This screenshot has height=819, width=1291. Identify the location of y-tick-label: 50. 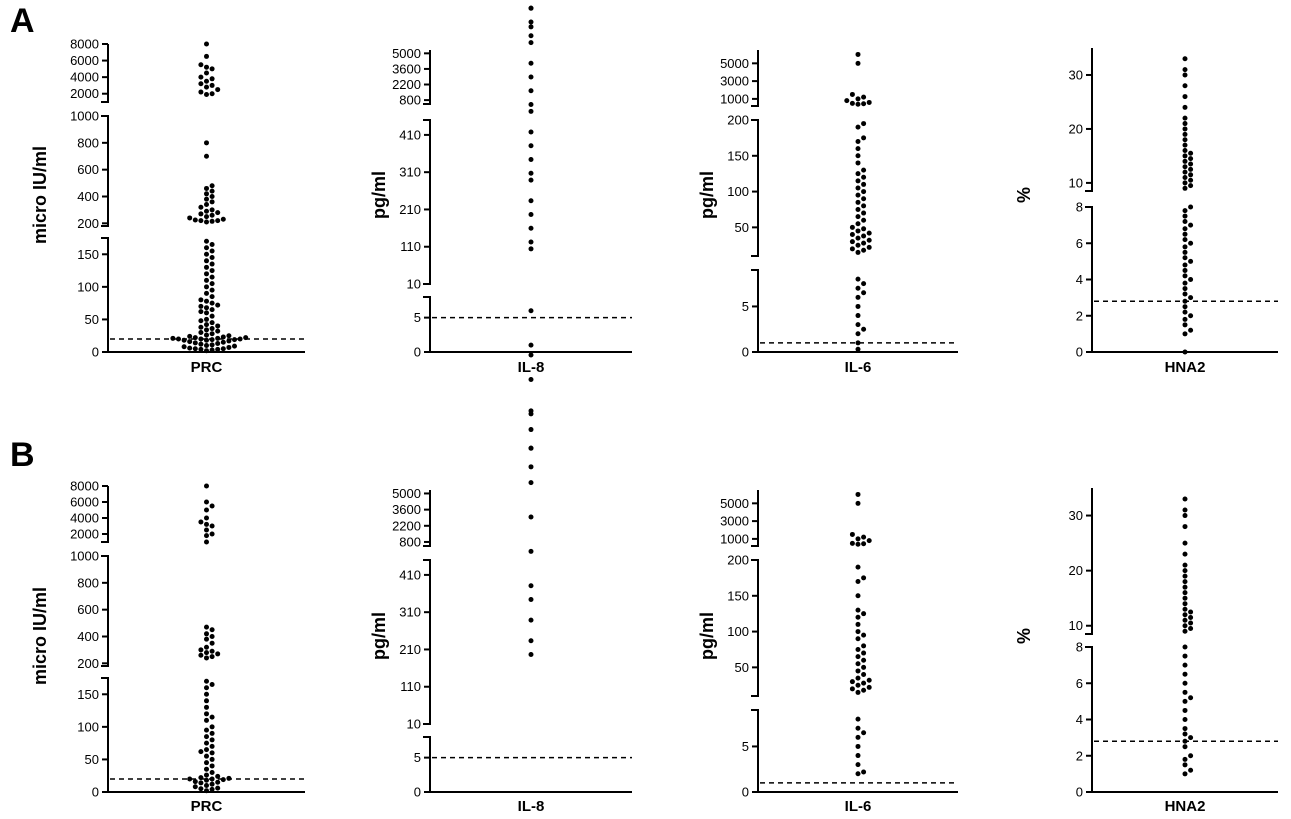
(92, 759).